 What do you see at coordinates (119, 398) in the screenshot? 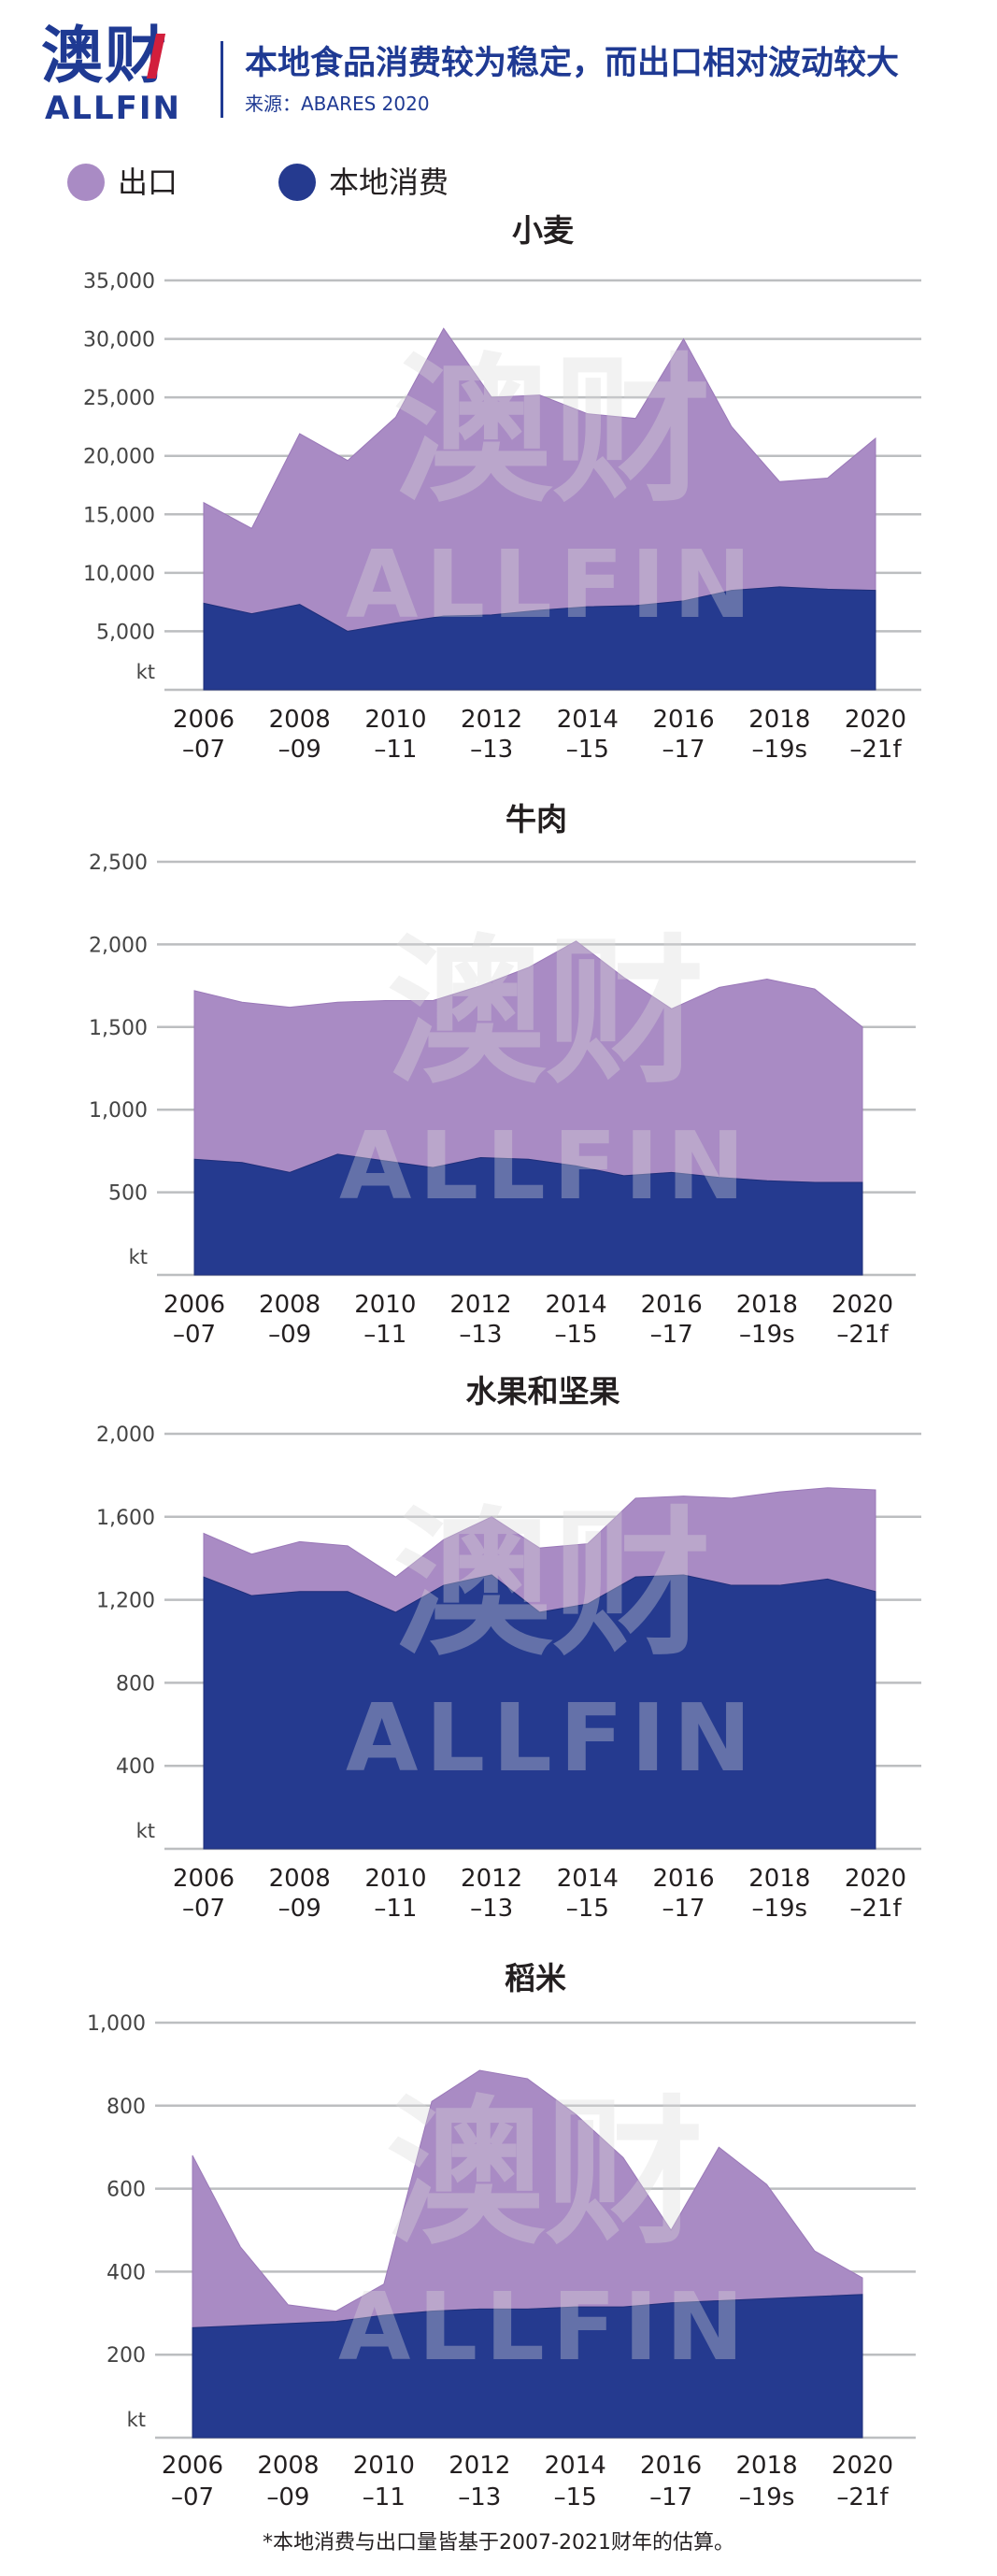
I see `y-tick-label: 25,000` at bounding box center [119, 398].